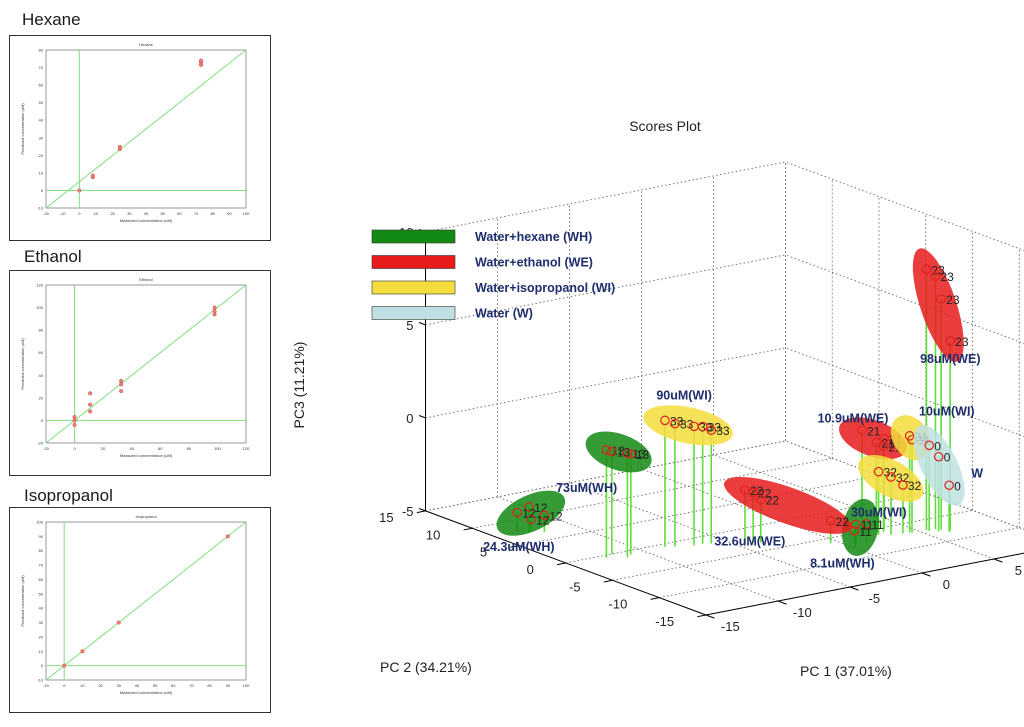  What do you see at coordinates (212, 213) in the screenshot?
I see `mini-x-tick: 80` at bounding box center [212, 213].